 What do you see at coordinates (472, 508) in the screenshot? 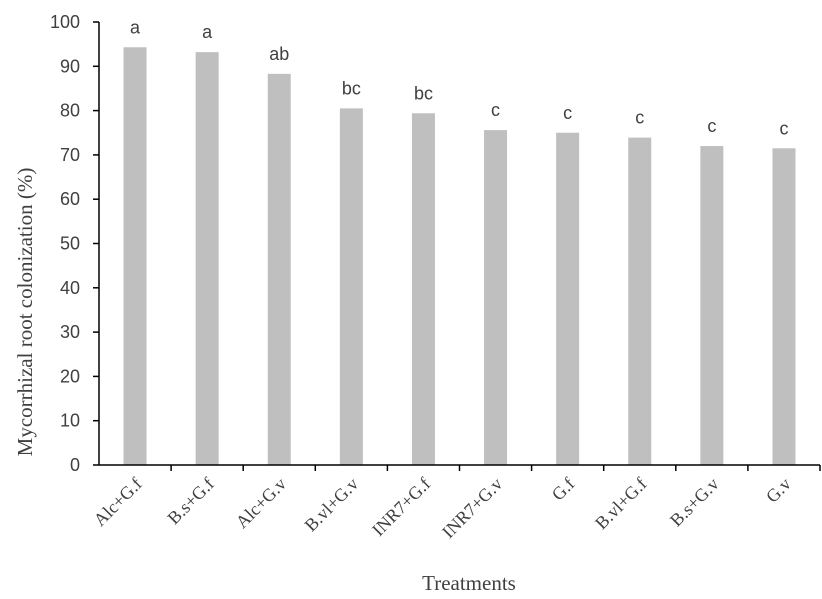
I see `x-tick-label: INR7+G.v` at bounding box center [472, 508].